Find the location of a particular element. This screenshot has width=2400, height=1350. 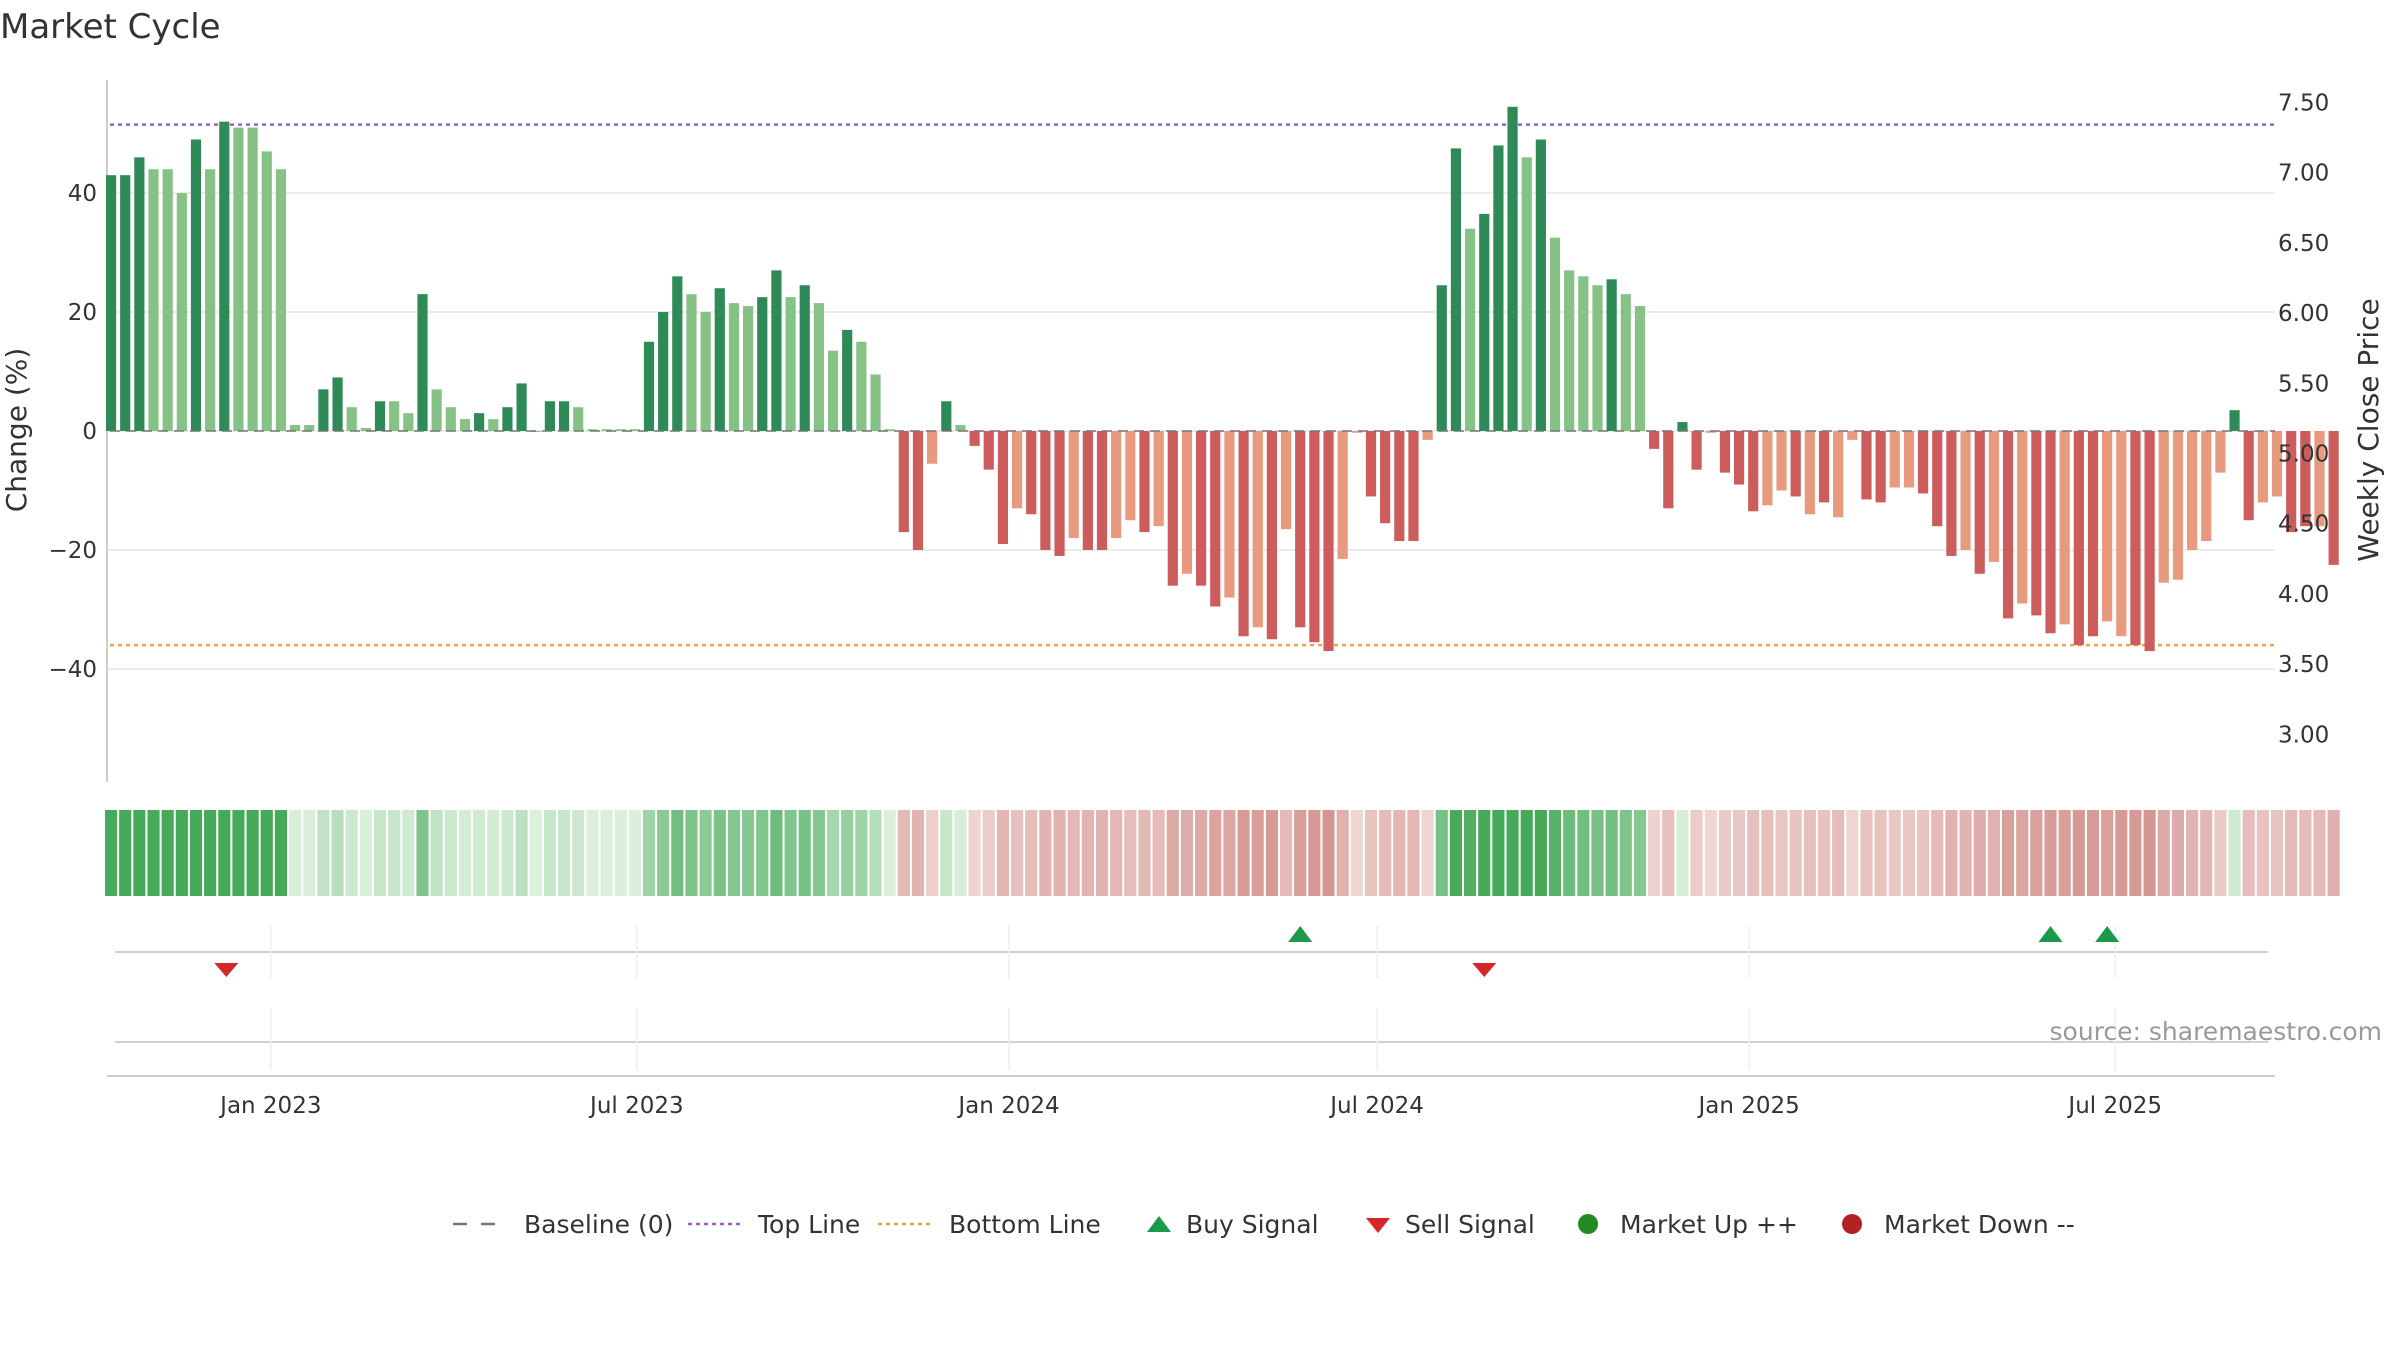

y-tick-label: 20 is located at coordinates (82, 313).